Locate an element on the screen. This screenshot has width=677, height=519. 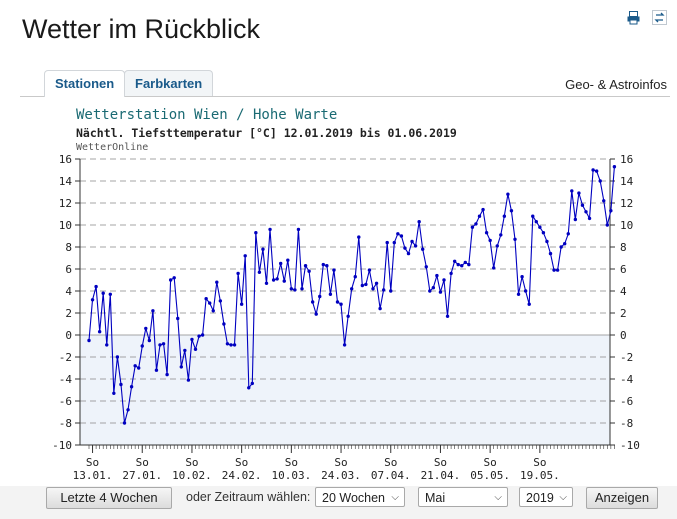
x-tick-label: 10.03. is located at coordinates (291, 475).